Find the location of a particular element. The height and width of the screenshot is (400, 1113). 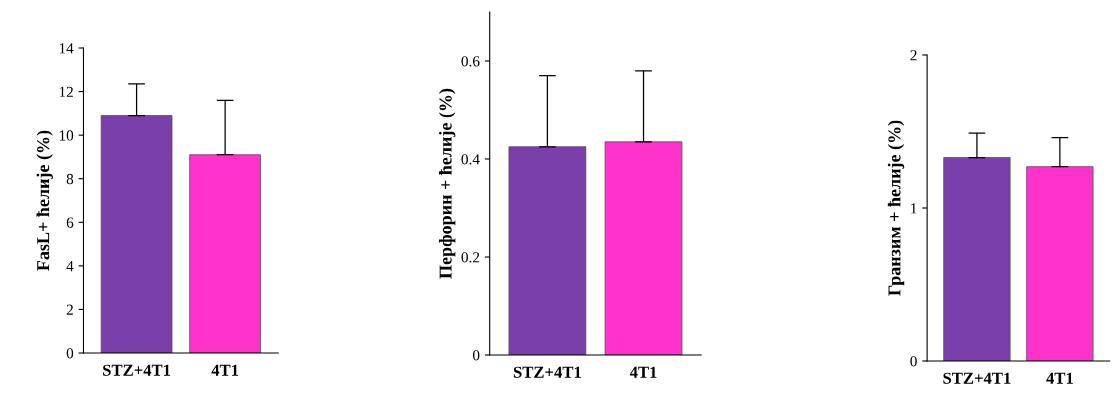

y-tick-label: 14 is located at coordinates (66, 48).